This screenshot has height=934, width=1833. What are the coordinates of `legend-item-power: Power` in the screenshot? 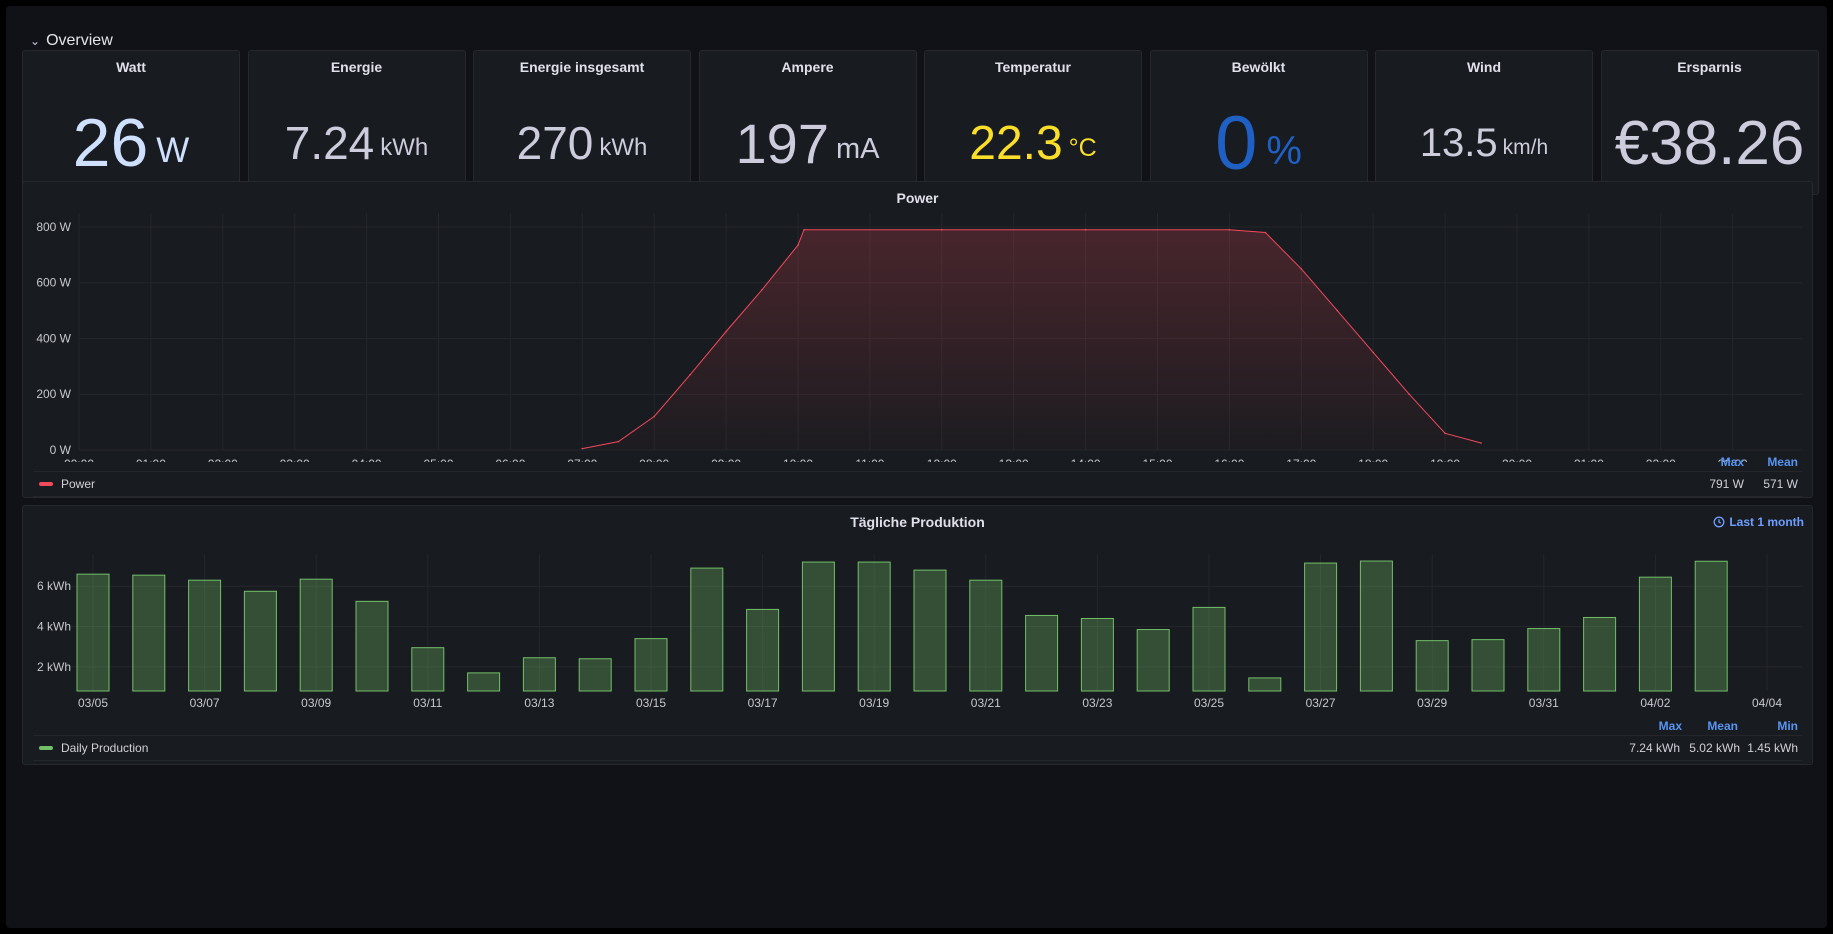 It's located at (67, 484).